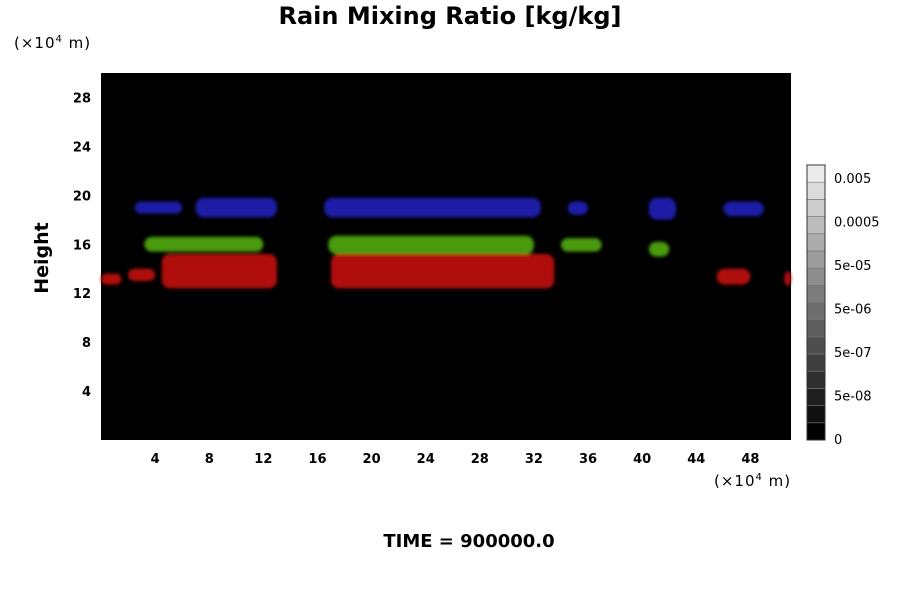 The height and width of the screenshot is (600, 900). Describe the element at coordinates (86, 343) in the screenshot. I see `y-tick-label-8: 8` at that location.